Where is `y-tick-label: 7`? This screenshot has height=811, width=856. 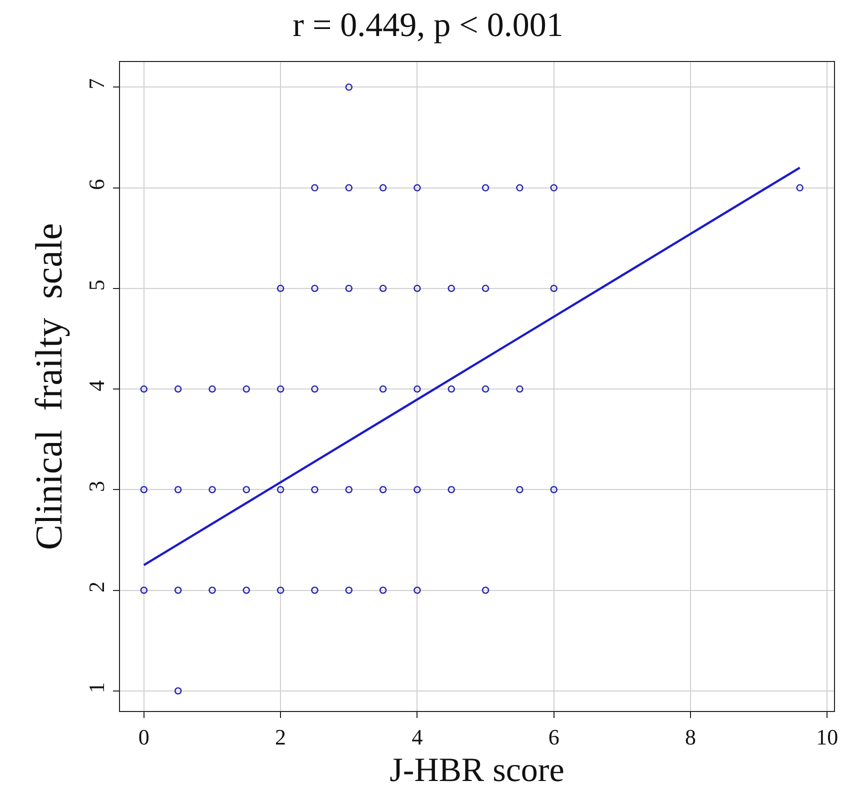 y-tick-label: 7 is located at coordinates (97, 84).